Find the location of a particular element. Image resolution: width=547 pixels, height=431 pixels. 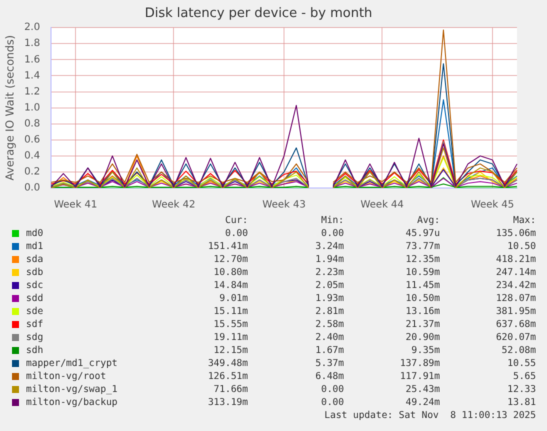

text: 10.50m is located at coordinates (422, 298).